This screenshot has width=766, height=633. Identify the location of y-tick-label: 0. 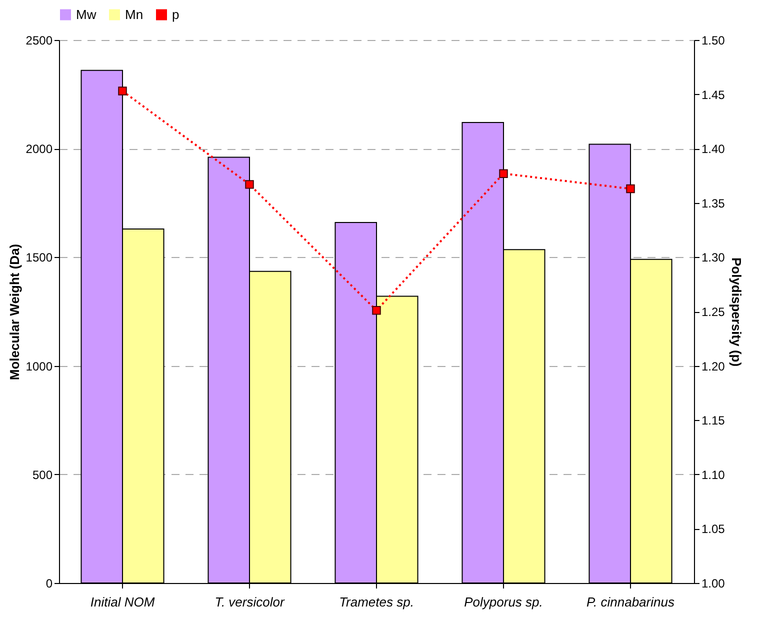
(49, 583).